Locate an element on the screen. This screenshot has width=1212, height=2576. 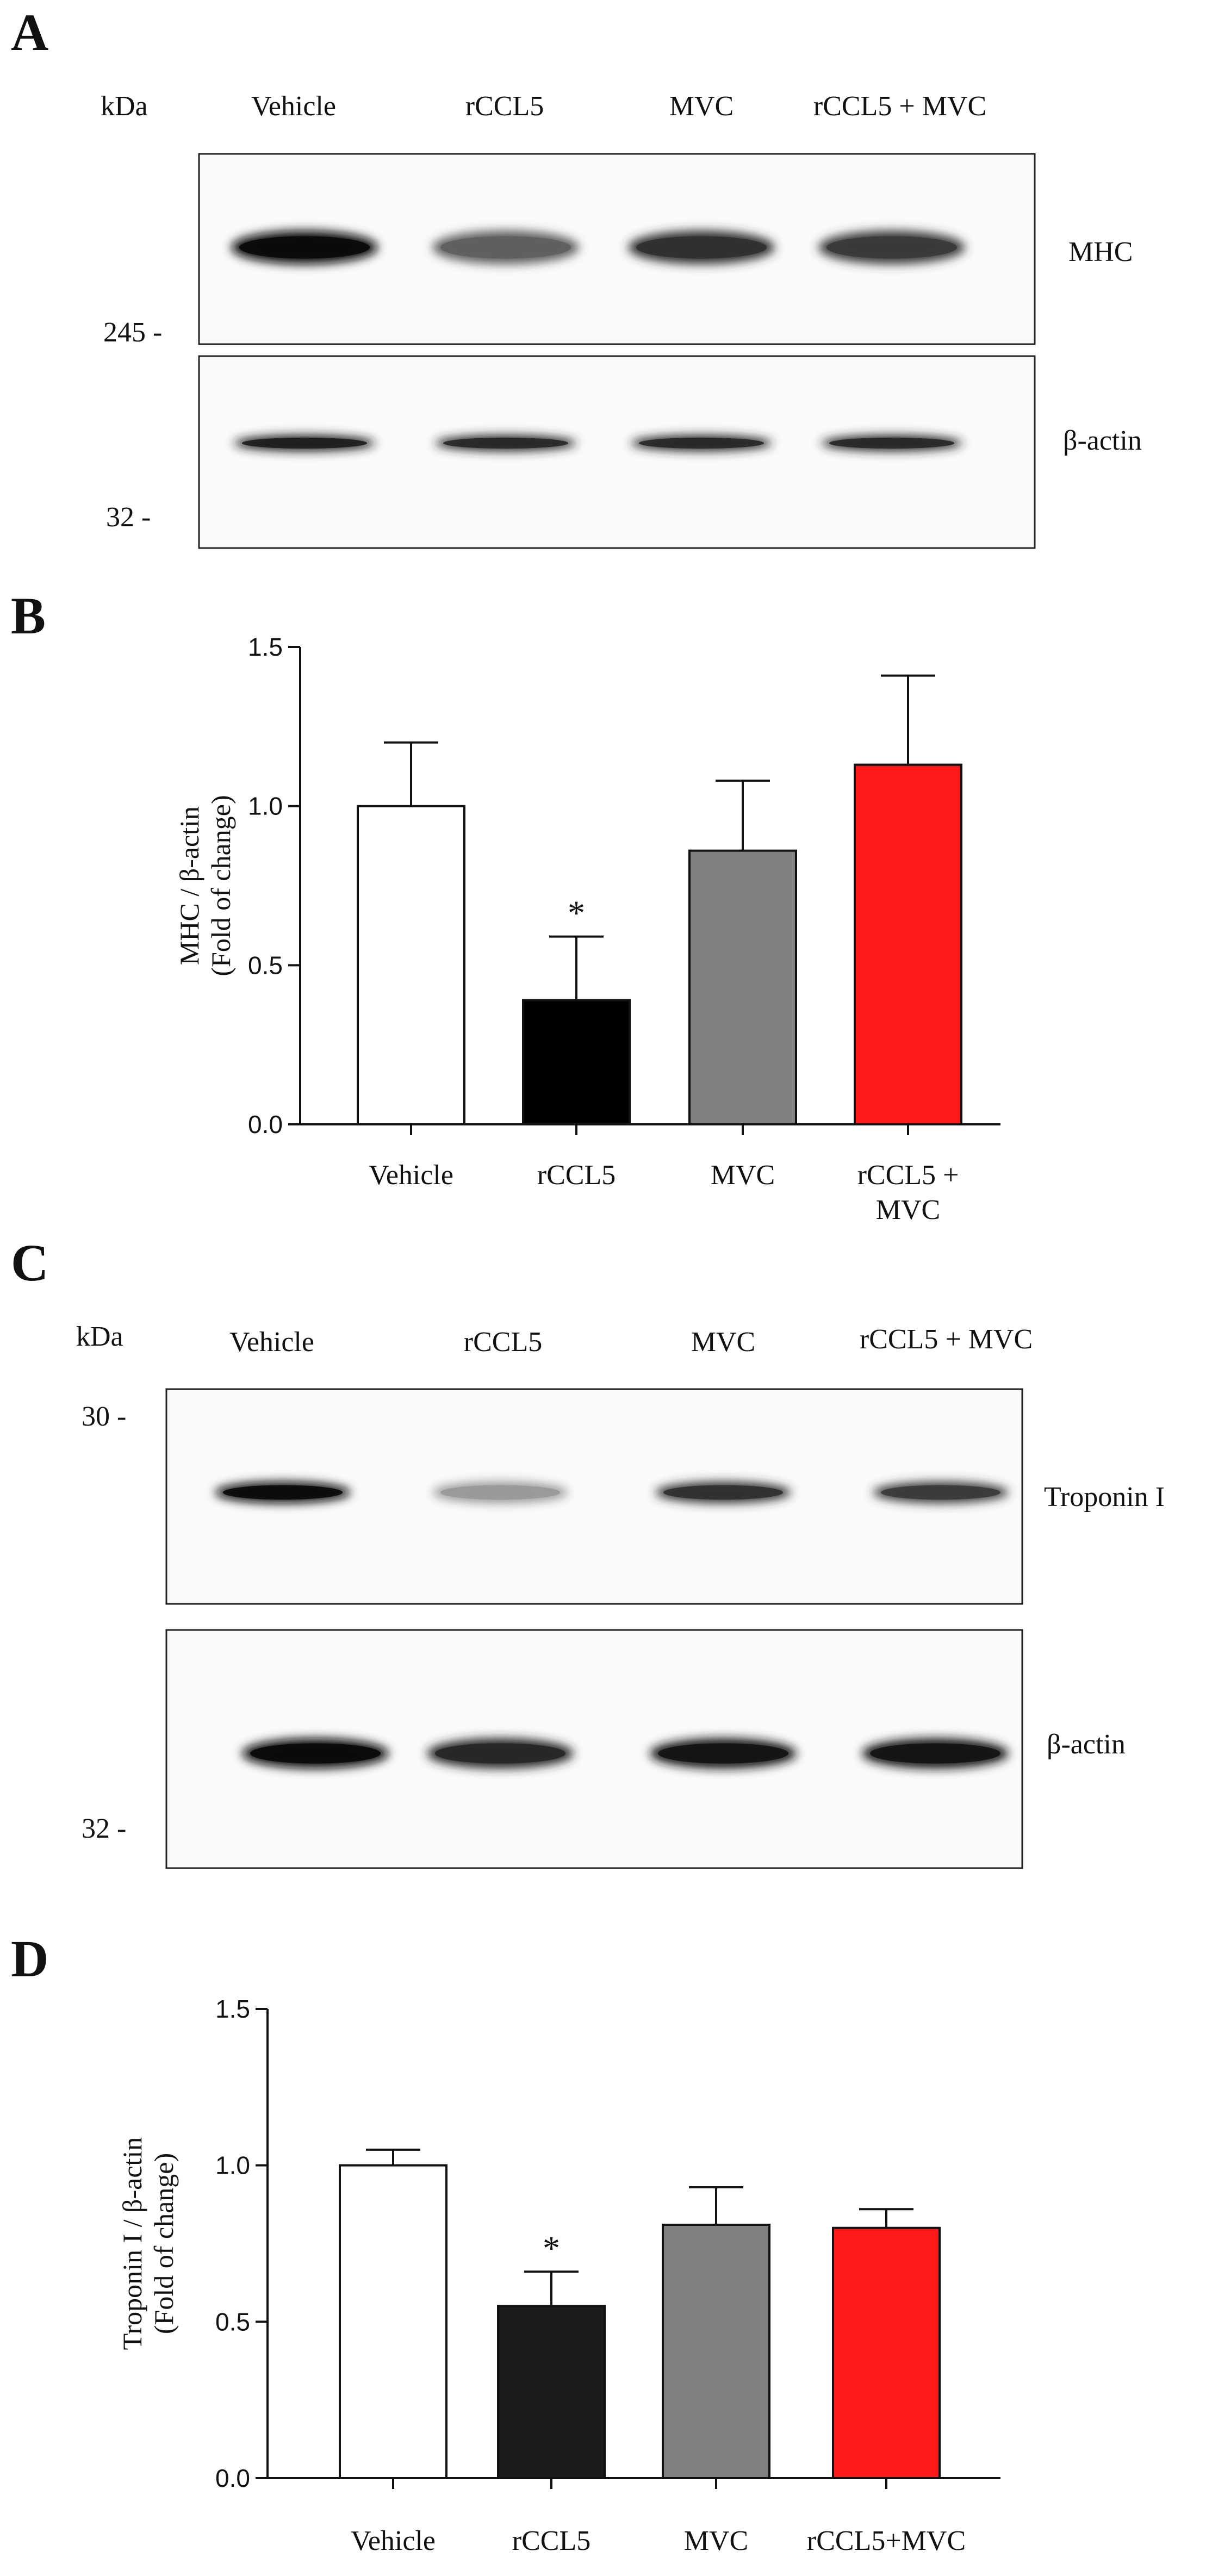
panel-letter-d: D is located at coordinates (29, 1959).